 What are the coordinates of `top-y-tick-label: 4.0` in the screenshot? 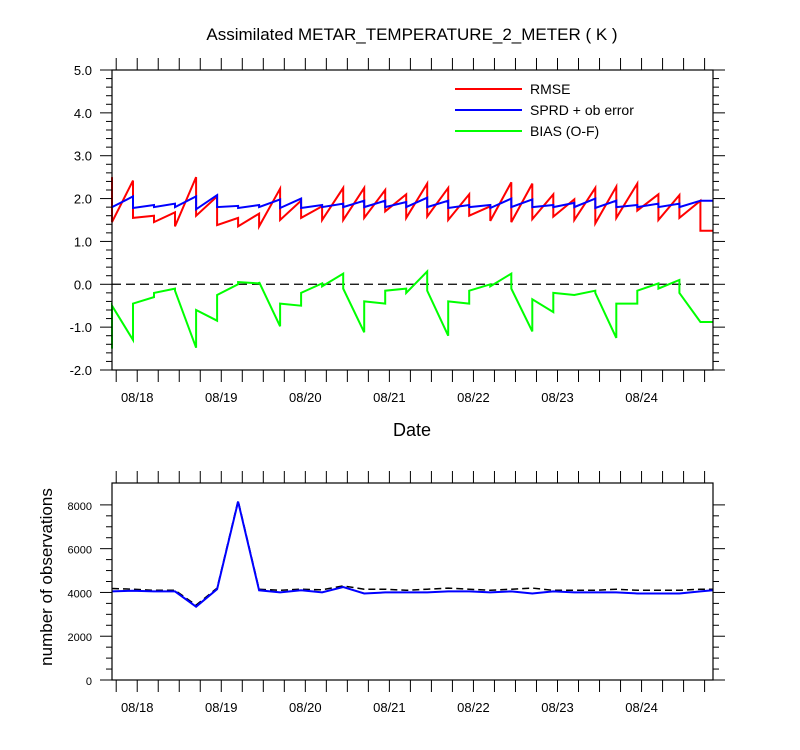 It's located at (83, 113).